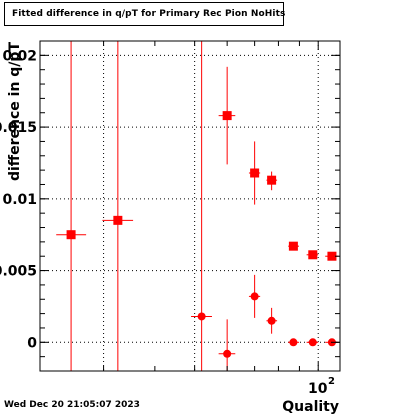 Image resolution: width=400 pixels, height=414 pixels. I want to click on y-tick-label: 0.005, so click(18, 272).